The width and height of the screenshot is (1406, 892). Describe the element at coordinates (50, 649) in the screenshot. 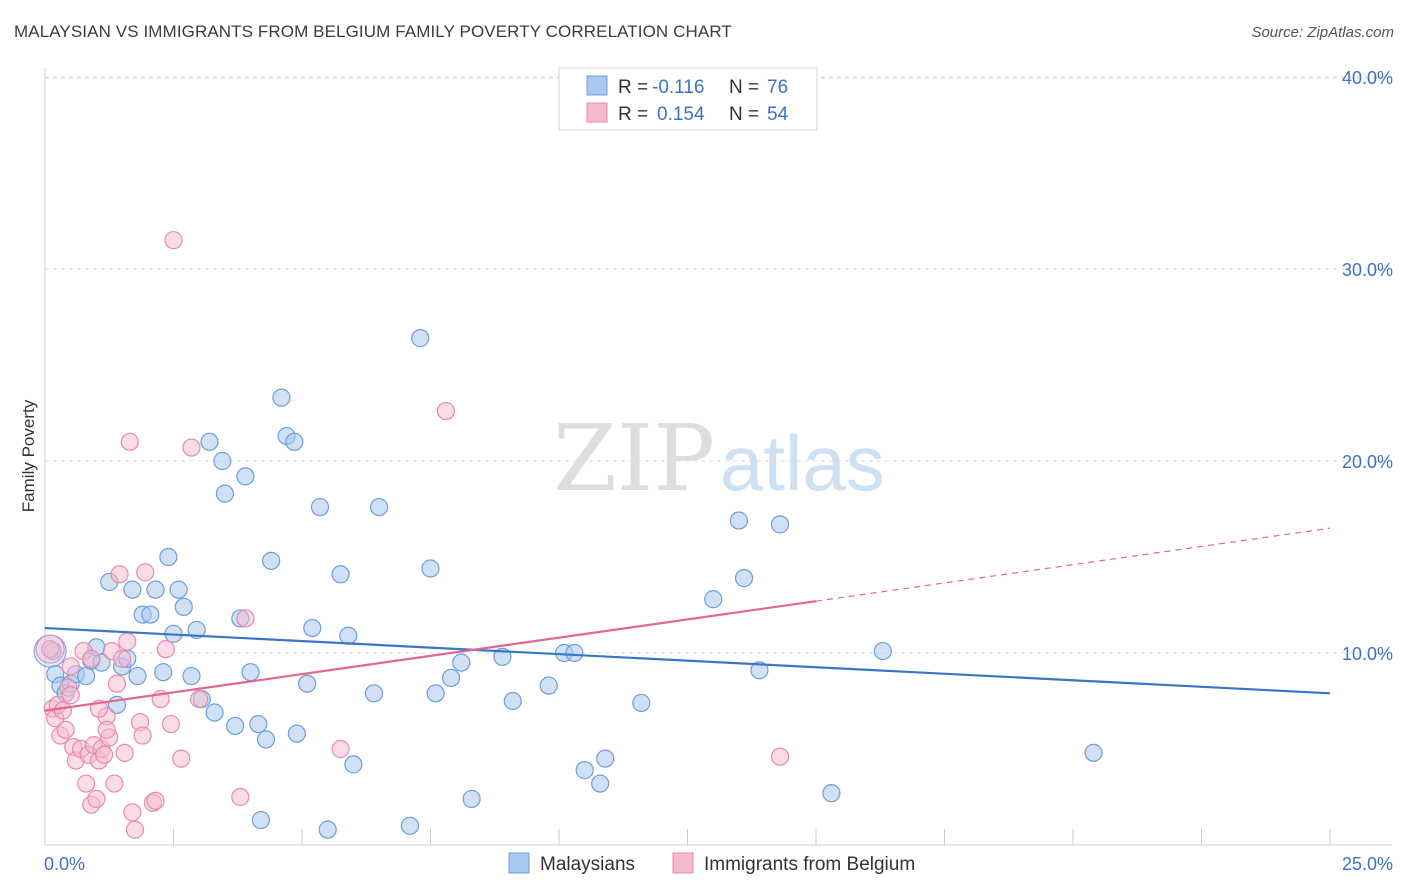

I see `point-belgium-cluster` at that location.